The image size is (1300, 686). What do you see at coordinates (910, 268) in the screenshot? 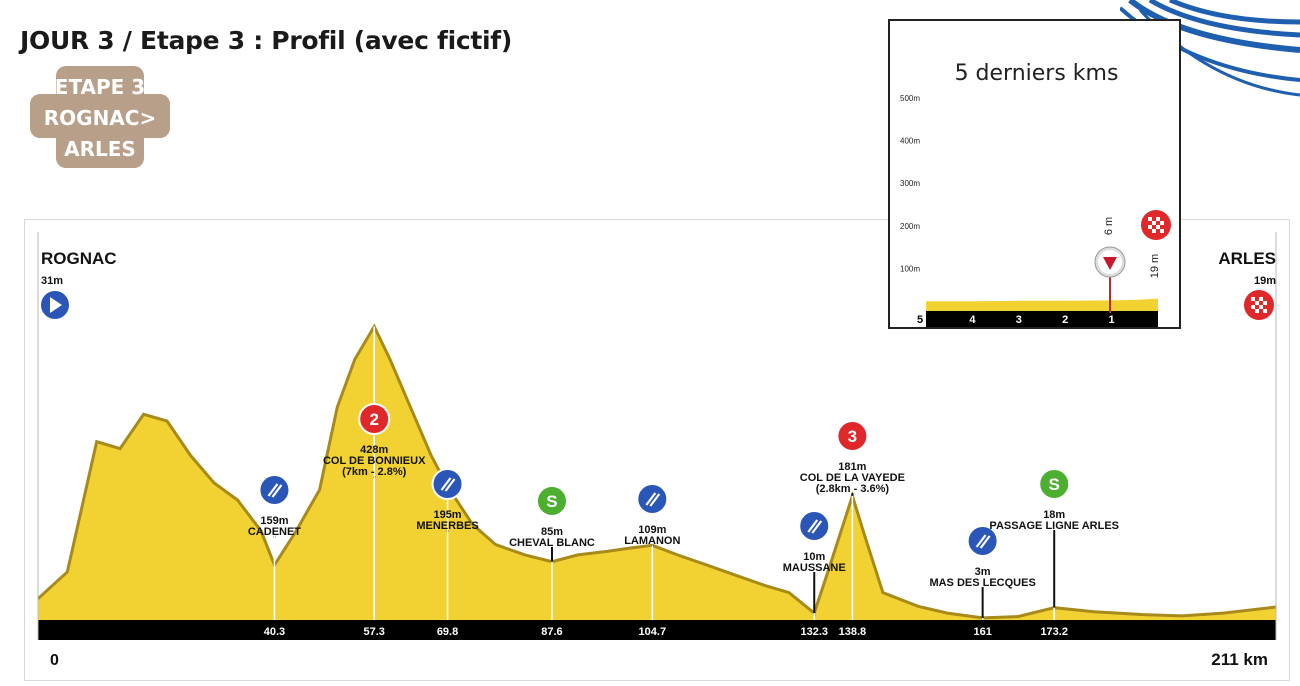
I see `inset-y-tick: 100m` at bounding box center [910, 268].